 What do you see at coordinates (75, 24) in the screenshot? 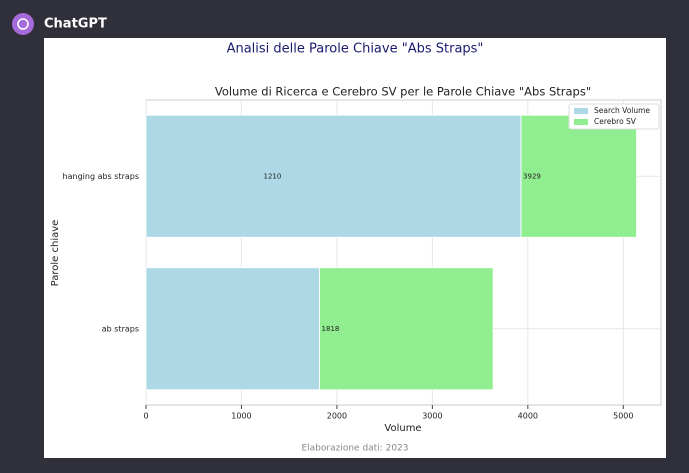
I see `app-name: ChatGPT` at bounding box center [75, 24].